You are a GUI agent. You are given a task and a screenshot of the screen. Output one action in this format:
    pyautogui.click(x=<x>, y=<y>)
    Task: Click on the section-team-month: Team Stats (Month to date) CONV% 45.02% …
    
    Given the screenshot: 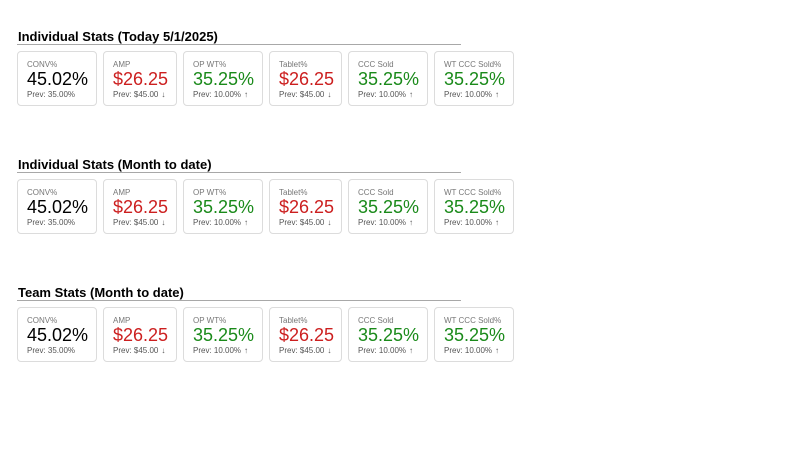 What is the action you would take?
    pyautogui.click(x=265, y=323)
    